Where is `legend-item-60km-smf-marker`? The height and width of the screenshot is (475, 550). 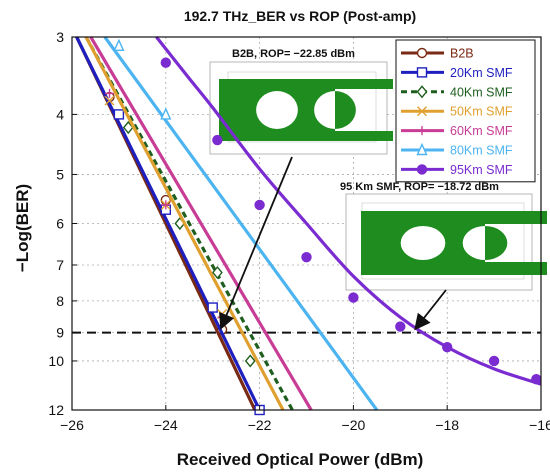 legend-item-60km-smf-marker is located at coordinates (422, 131).